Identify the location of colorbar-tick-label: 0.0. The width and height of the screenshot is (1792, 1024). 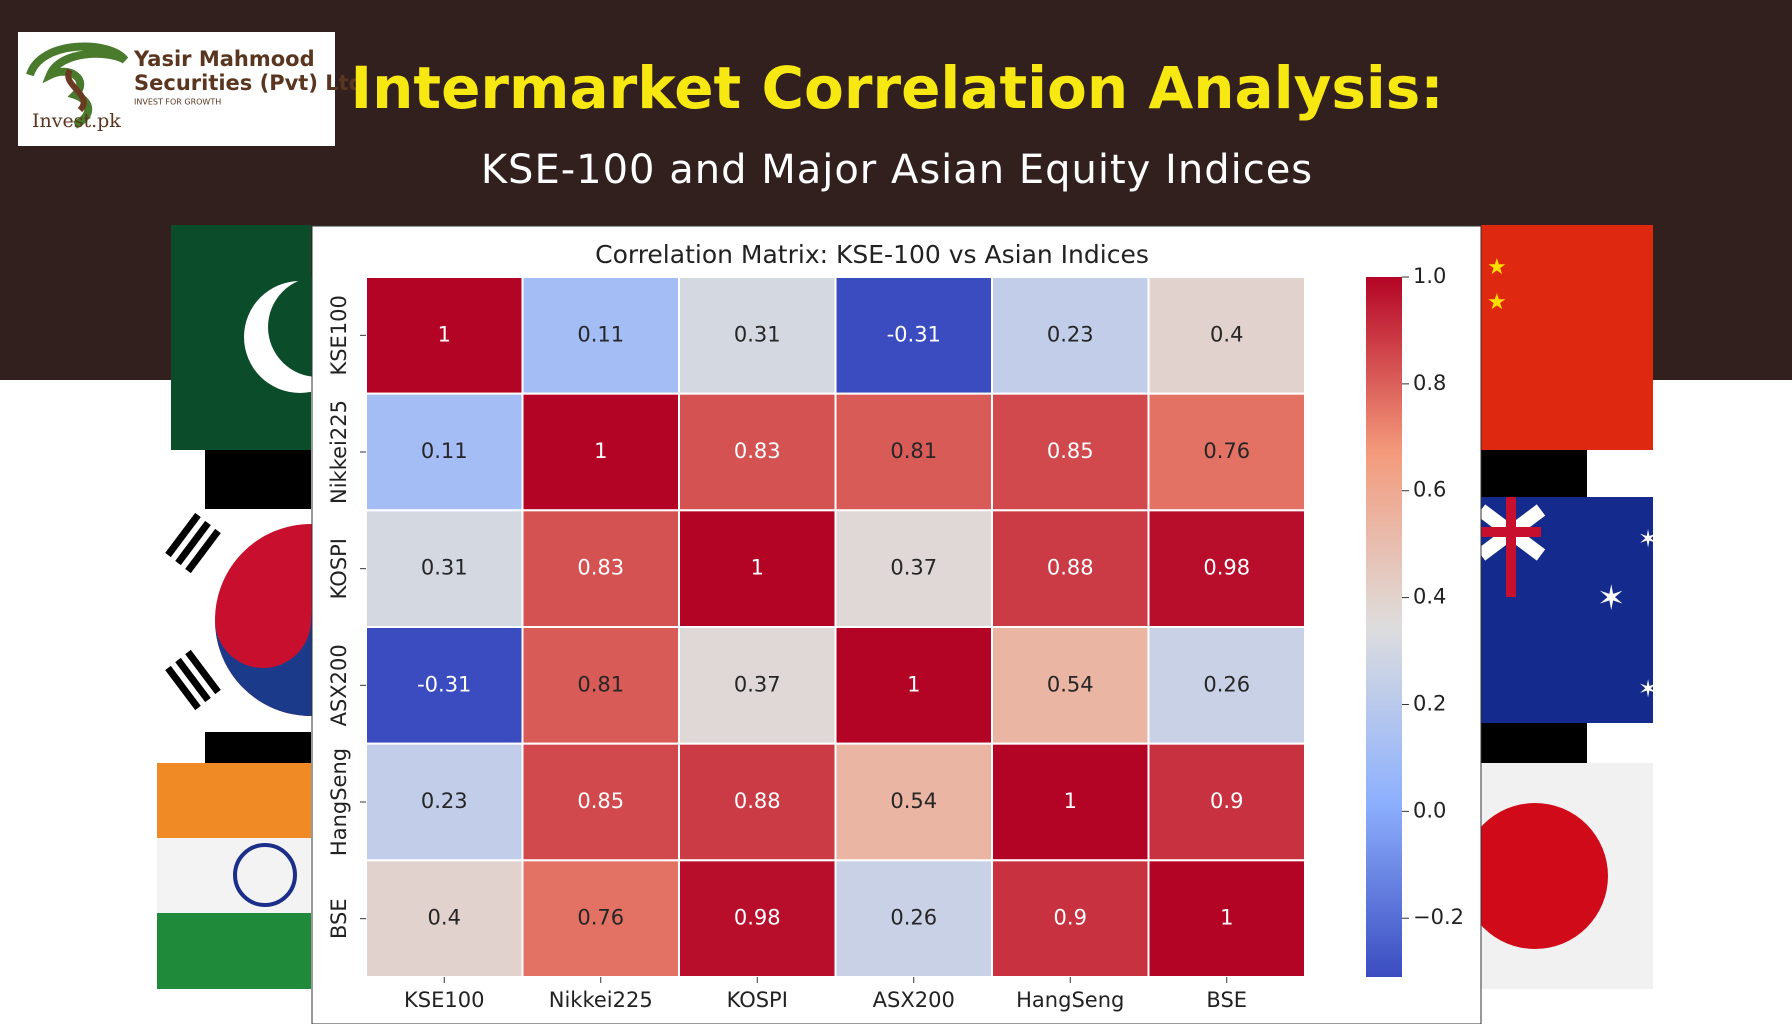
(1429, 810).